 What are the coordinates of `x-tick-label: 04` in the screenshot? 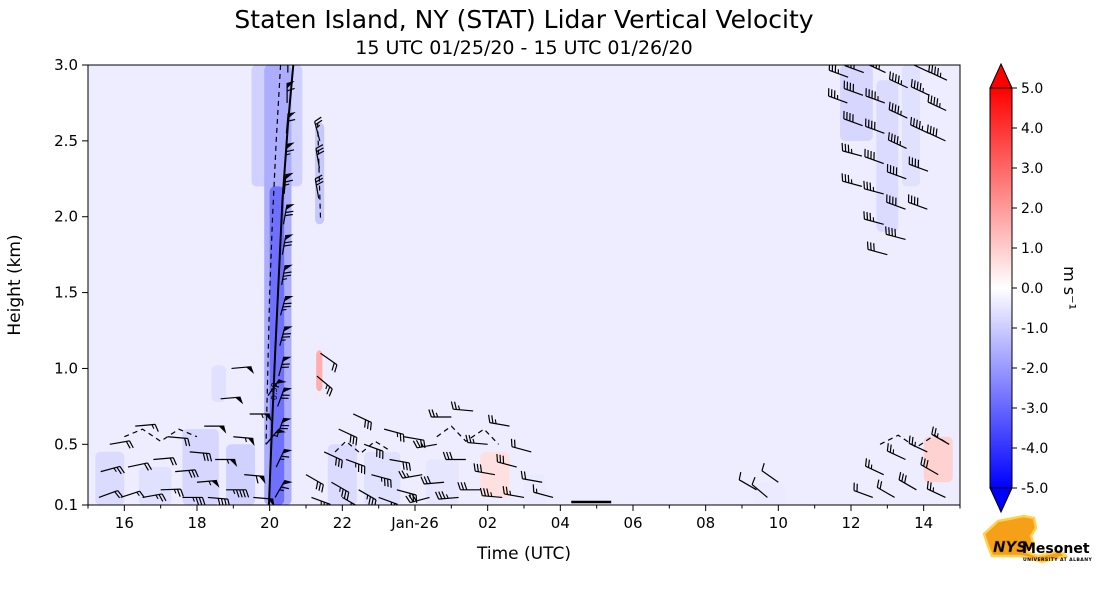 It's located at (560, 523).